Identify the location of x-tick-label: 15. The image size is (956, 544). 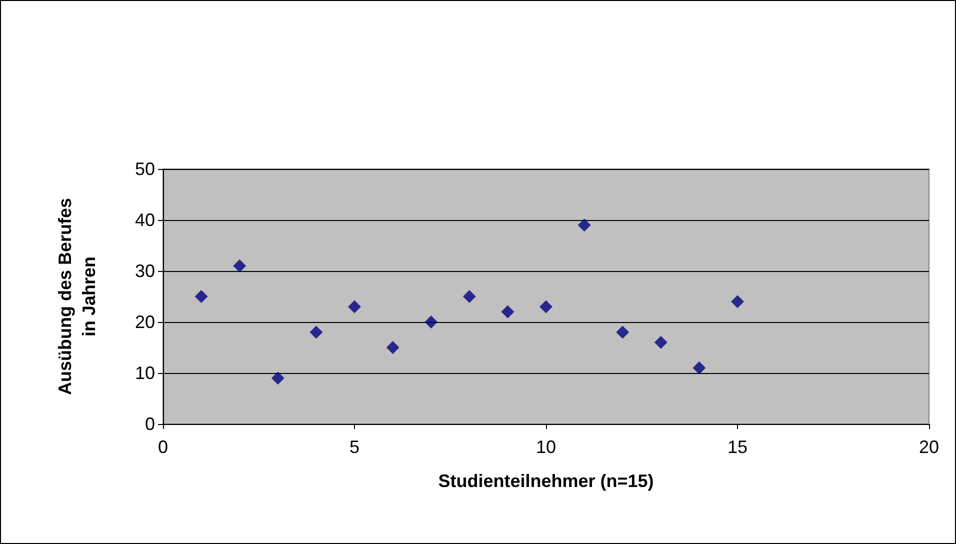
(737, 447).